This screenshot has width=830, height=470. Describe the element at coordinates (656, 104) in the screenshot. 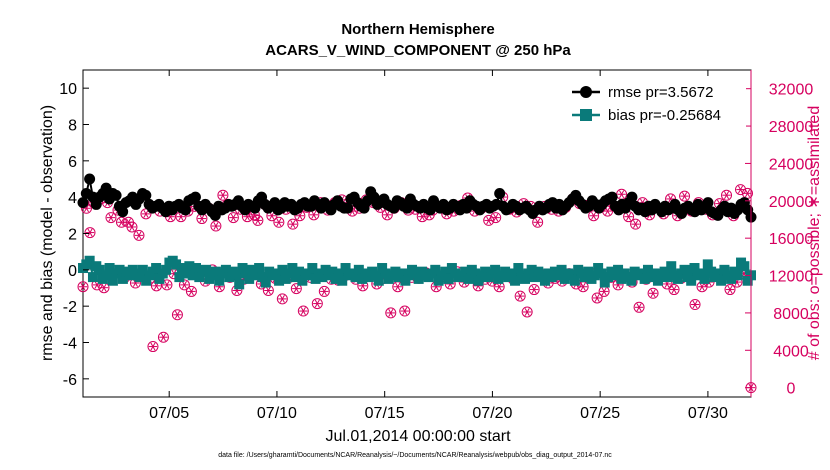

I see `legend: rmse pr=3.5672 bias pr=-0.25684` at that location.